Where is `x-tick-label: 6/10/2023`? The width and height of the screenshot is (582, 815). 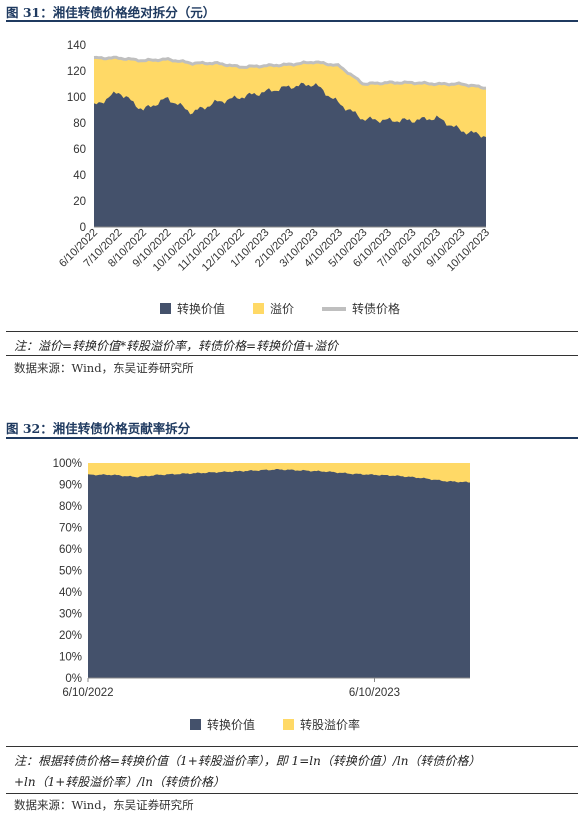
x-tick-label: 6/10/2023 is located at coordinates (374, 693).